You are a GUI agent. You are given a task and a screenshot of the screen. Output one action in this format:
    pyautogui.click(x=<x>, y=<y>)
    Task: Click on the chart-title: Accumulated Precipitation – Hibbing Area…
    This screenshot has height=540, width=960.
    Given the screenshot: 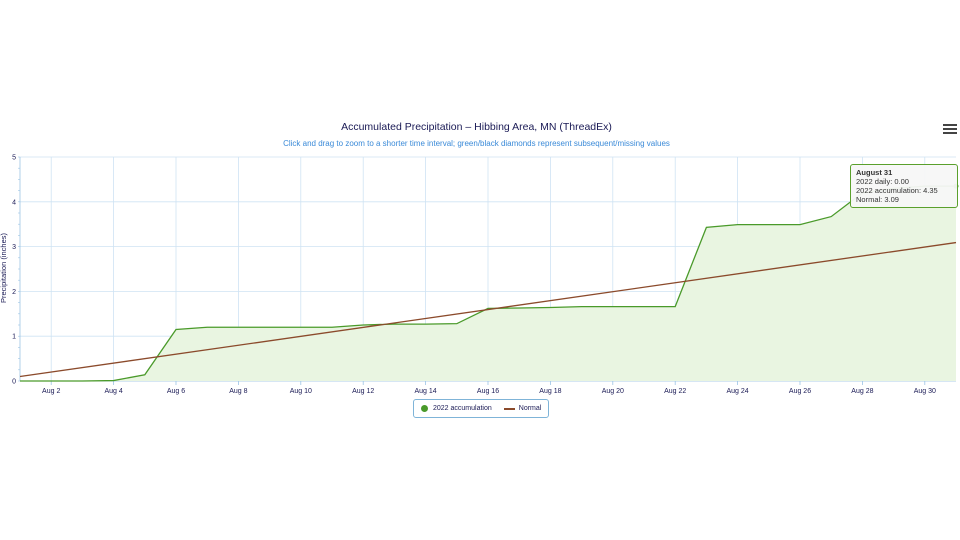 What is the action you would take?
    pyautogui.click(x=476, y=127)
    